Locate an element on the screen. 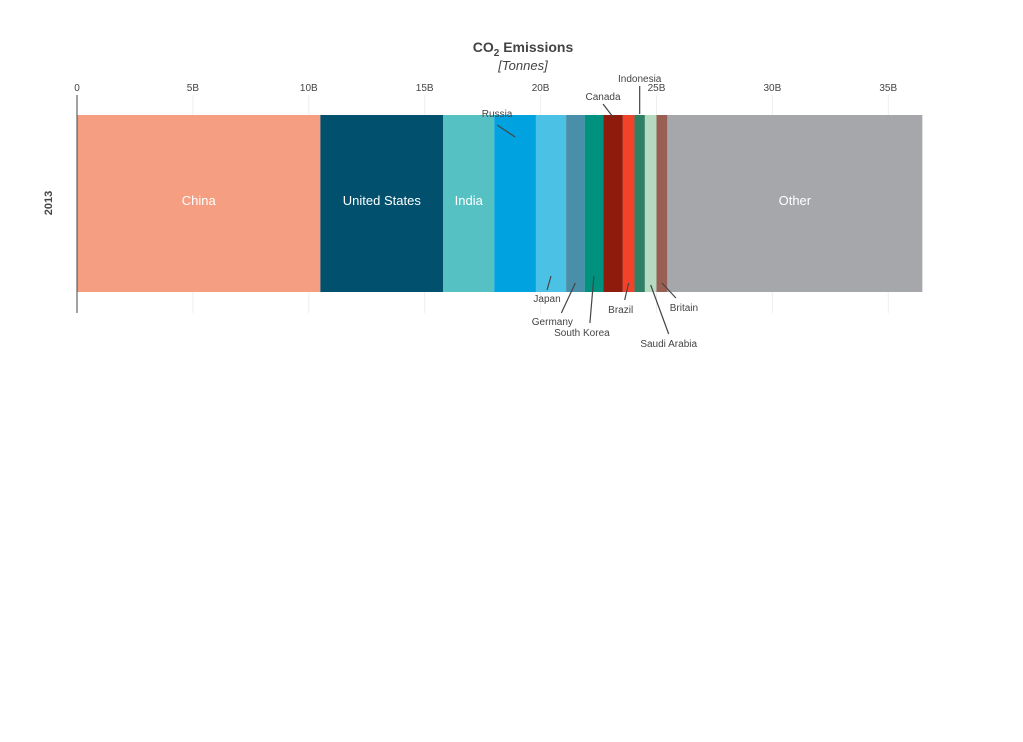 The height and width of the screenshot is (742, 1023). y-category-label: 2013 is located at coordinates (49, 203).